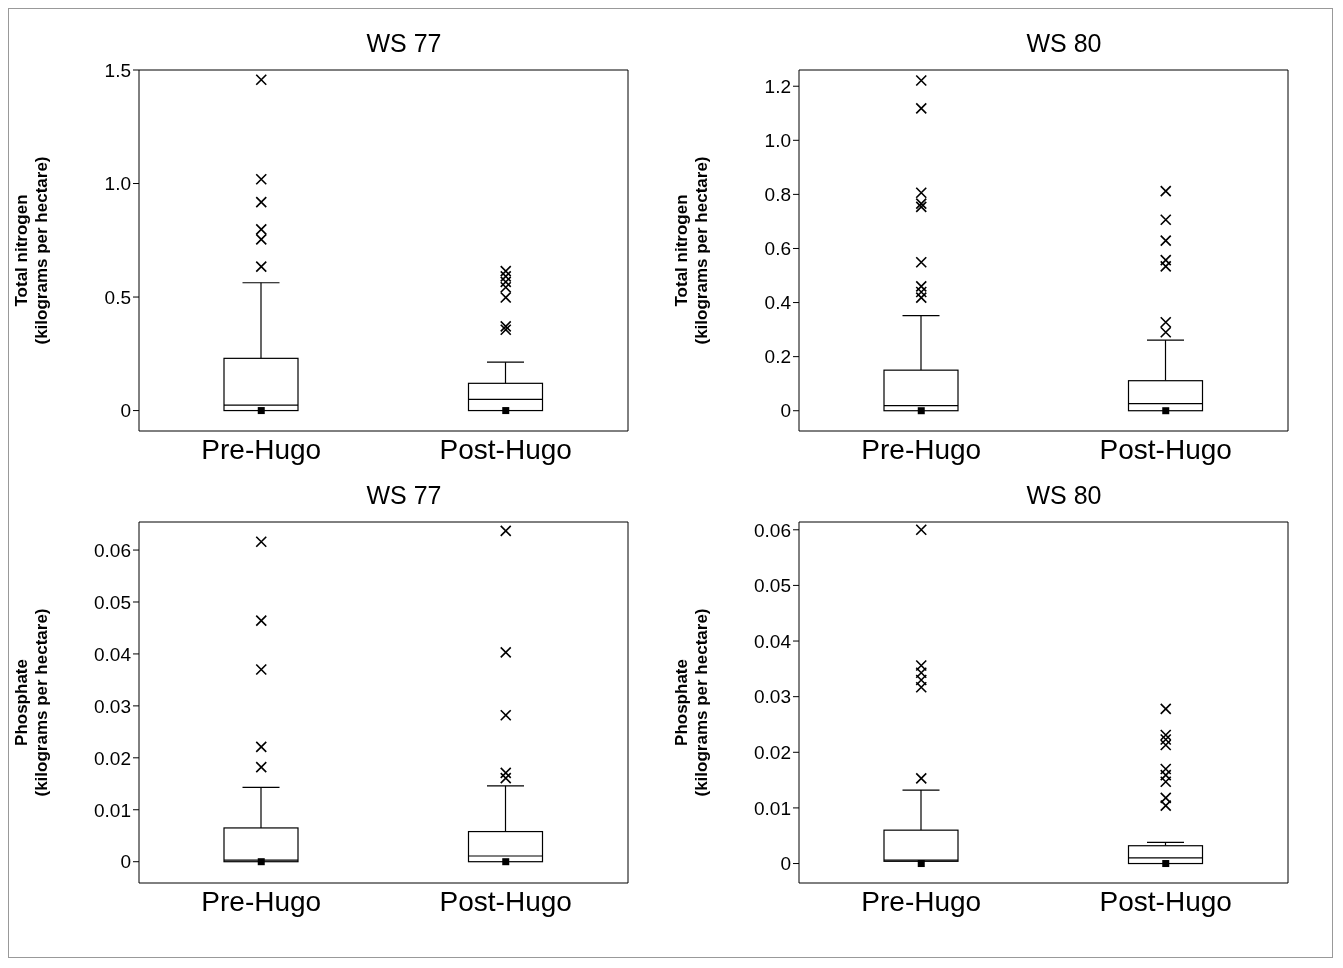  What do you see at coordinates (117, 297) in the screenshot?
I see `y-tick-label: 0.5` at bounding box center [117, 297].